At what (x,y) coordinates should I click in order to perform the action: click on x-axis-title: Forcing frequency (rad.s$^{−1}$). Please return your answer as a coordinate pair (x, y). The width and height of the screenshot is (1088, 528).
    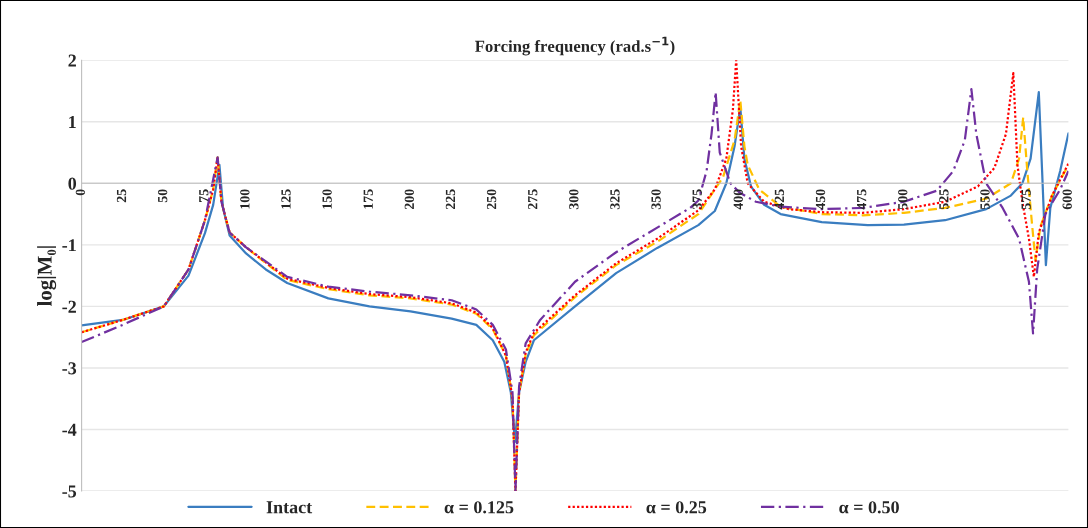
    Looking at the image, I should click on (575, 46).